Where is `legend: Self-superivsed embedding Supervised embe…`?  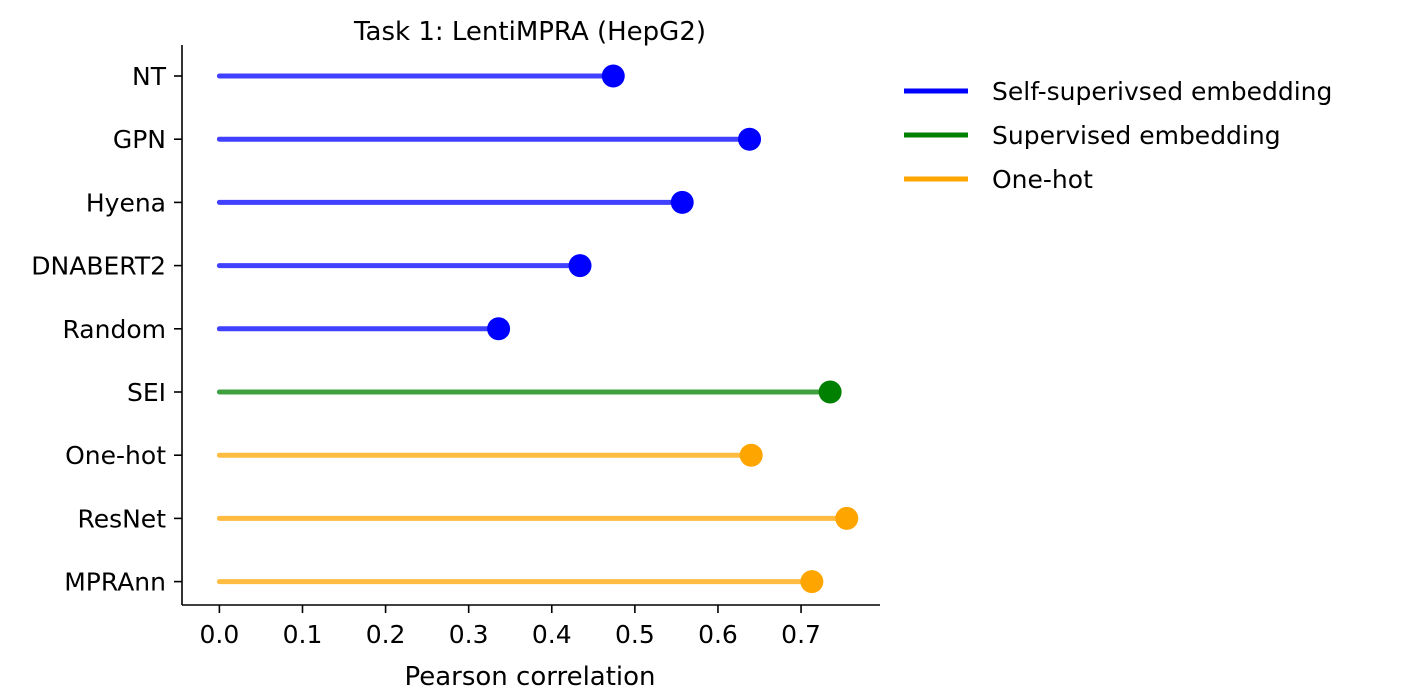 legend: Self-superivsed embedding Supervised embe… is located at coordinates (1118, 135).